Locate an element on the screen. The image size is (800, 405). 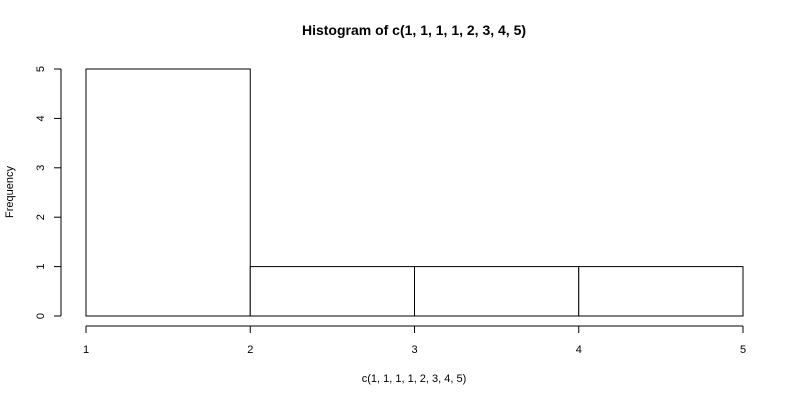
x-tick-label-1: 1 is located at coordinates (86, 350).